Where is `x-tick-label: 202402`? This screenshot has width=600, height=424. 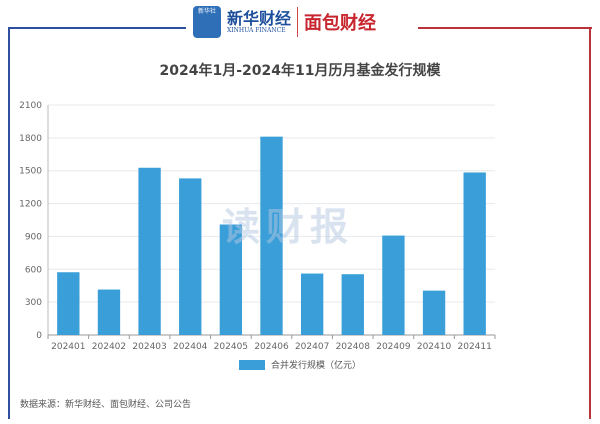
x-tick-label: 202402 is located at coordinates (109, 347).